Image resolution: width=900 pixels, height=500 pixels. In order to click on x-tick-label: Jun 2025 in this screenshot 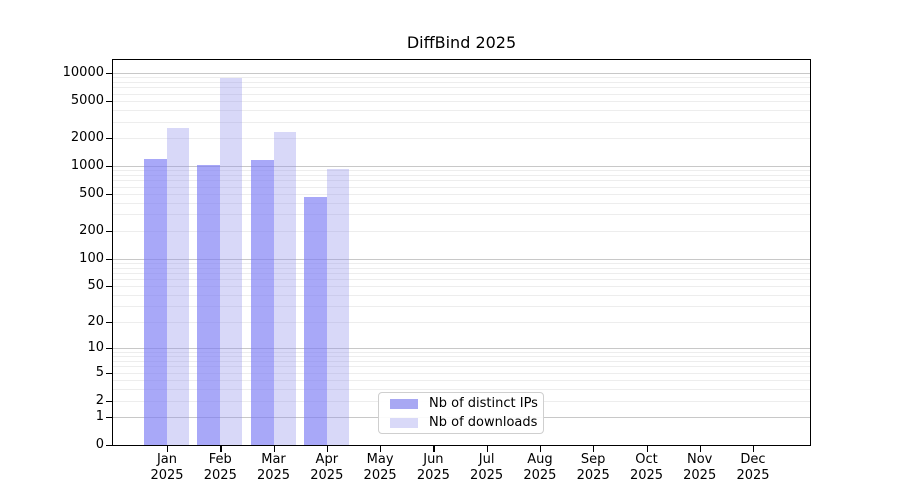, I will do `click(433, 468)`.